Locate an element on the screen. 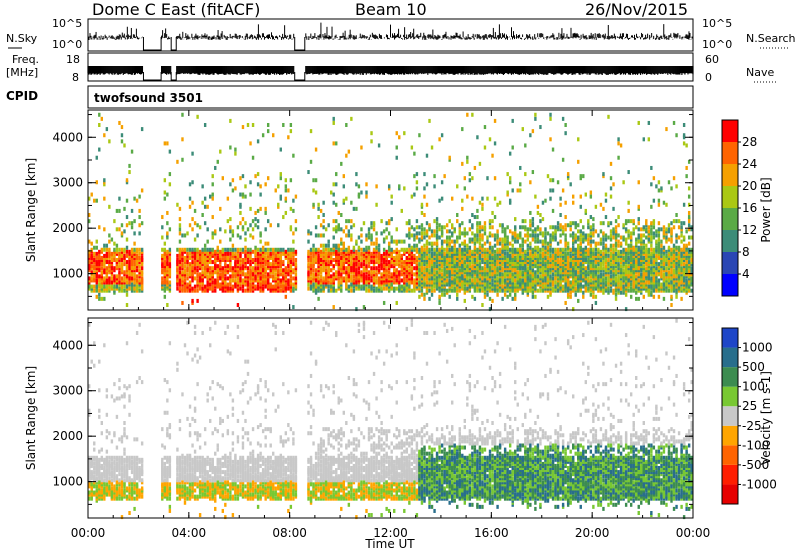 The width and height of the screenshot is (800, 554). station-title: Dome C East (fitACF) is located at coordinates (176, 9).